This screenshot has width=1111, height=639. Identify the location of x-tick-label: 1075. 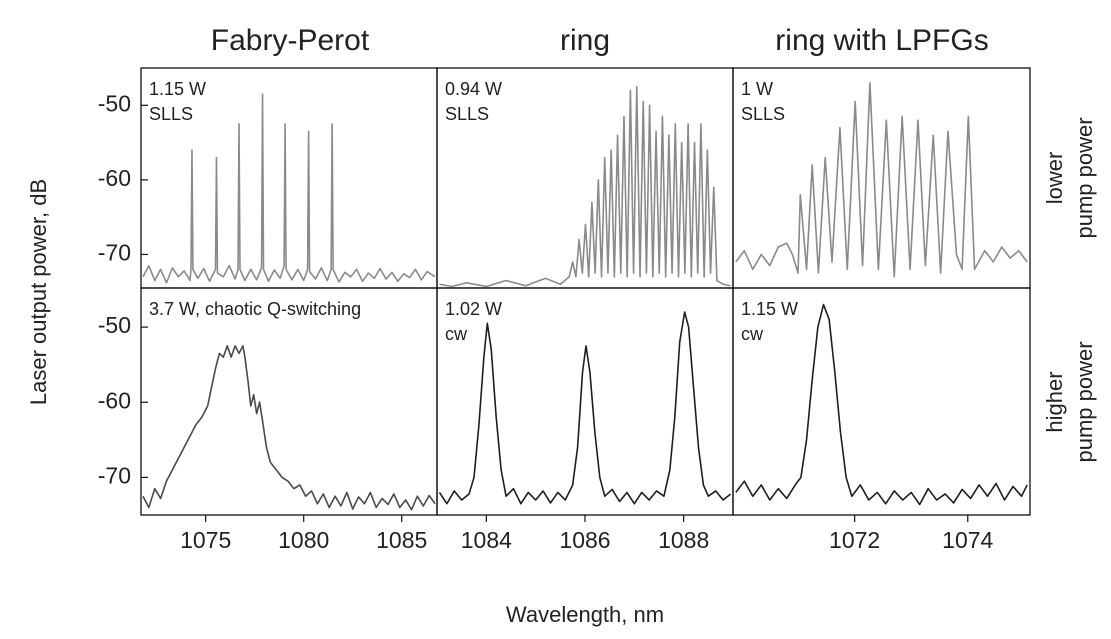
(205, 540).